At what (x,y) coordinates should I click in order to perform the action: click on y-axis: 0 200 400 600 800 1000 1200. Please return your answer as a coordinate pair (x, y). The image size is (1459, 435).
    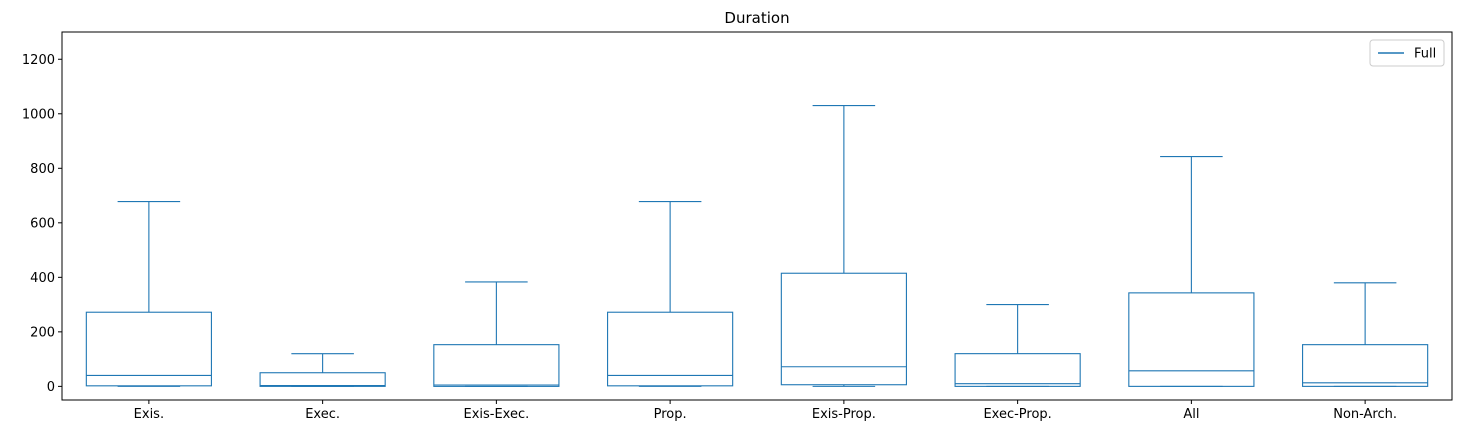
    Looking at the image, I should click on (42, 224).